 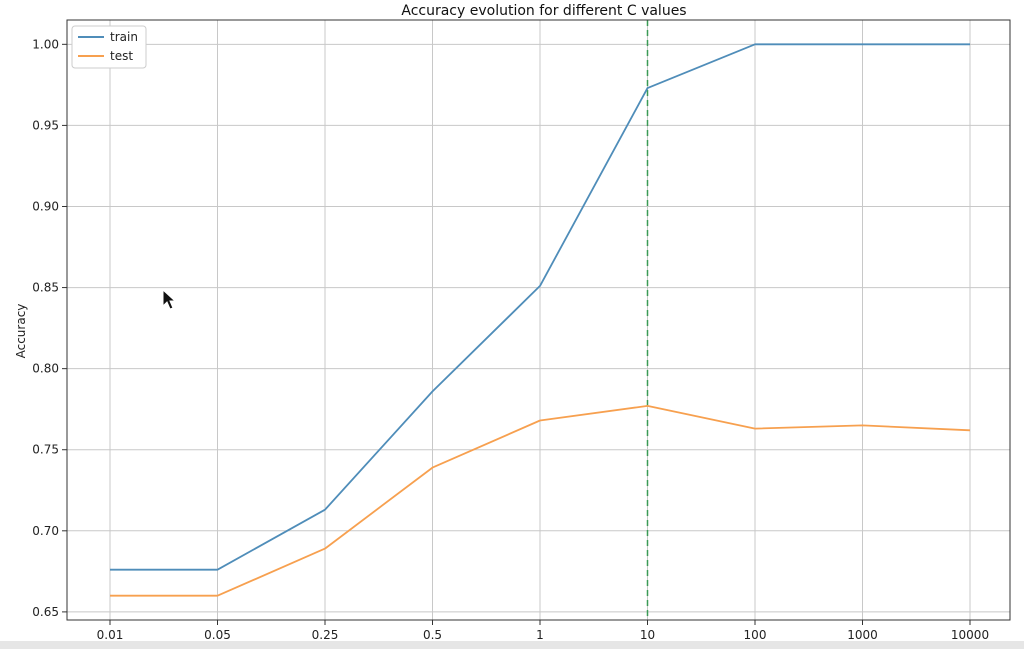 I want to click on y-tick-label: 0.65, so click(x=45, y=612).